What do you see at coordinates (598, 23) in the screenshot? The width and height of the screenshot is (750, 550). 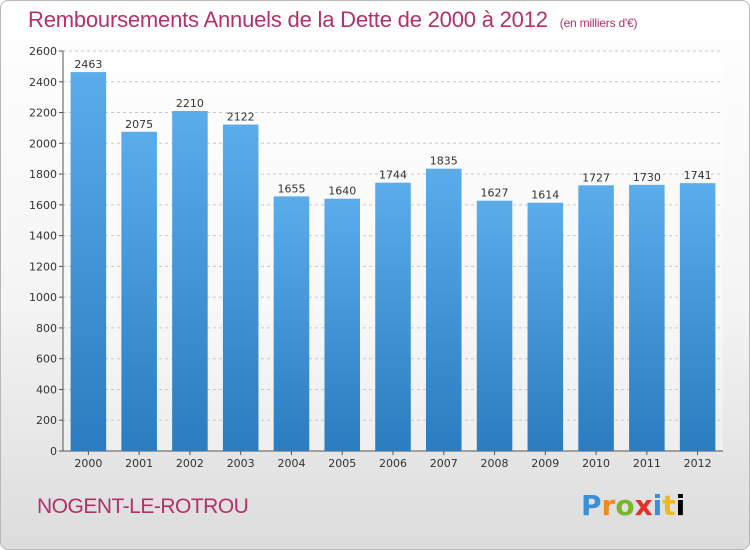 I see `unit-label: (en milliers d'€)` at bounding box center [598, 23].